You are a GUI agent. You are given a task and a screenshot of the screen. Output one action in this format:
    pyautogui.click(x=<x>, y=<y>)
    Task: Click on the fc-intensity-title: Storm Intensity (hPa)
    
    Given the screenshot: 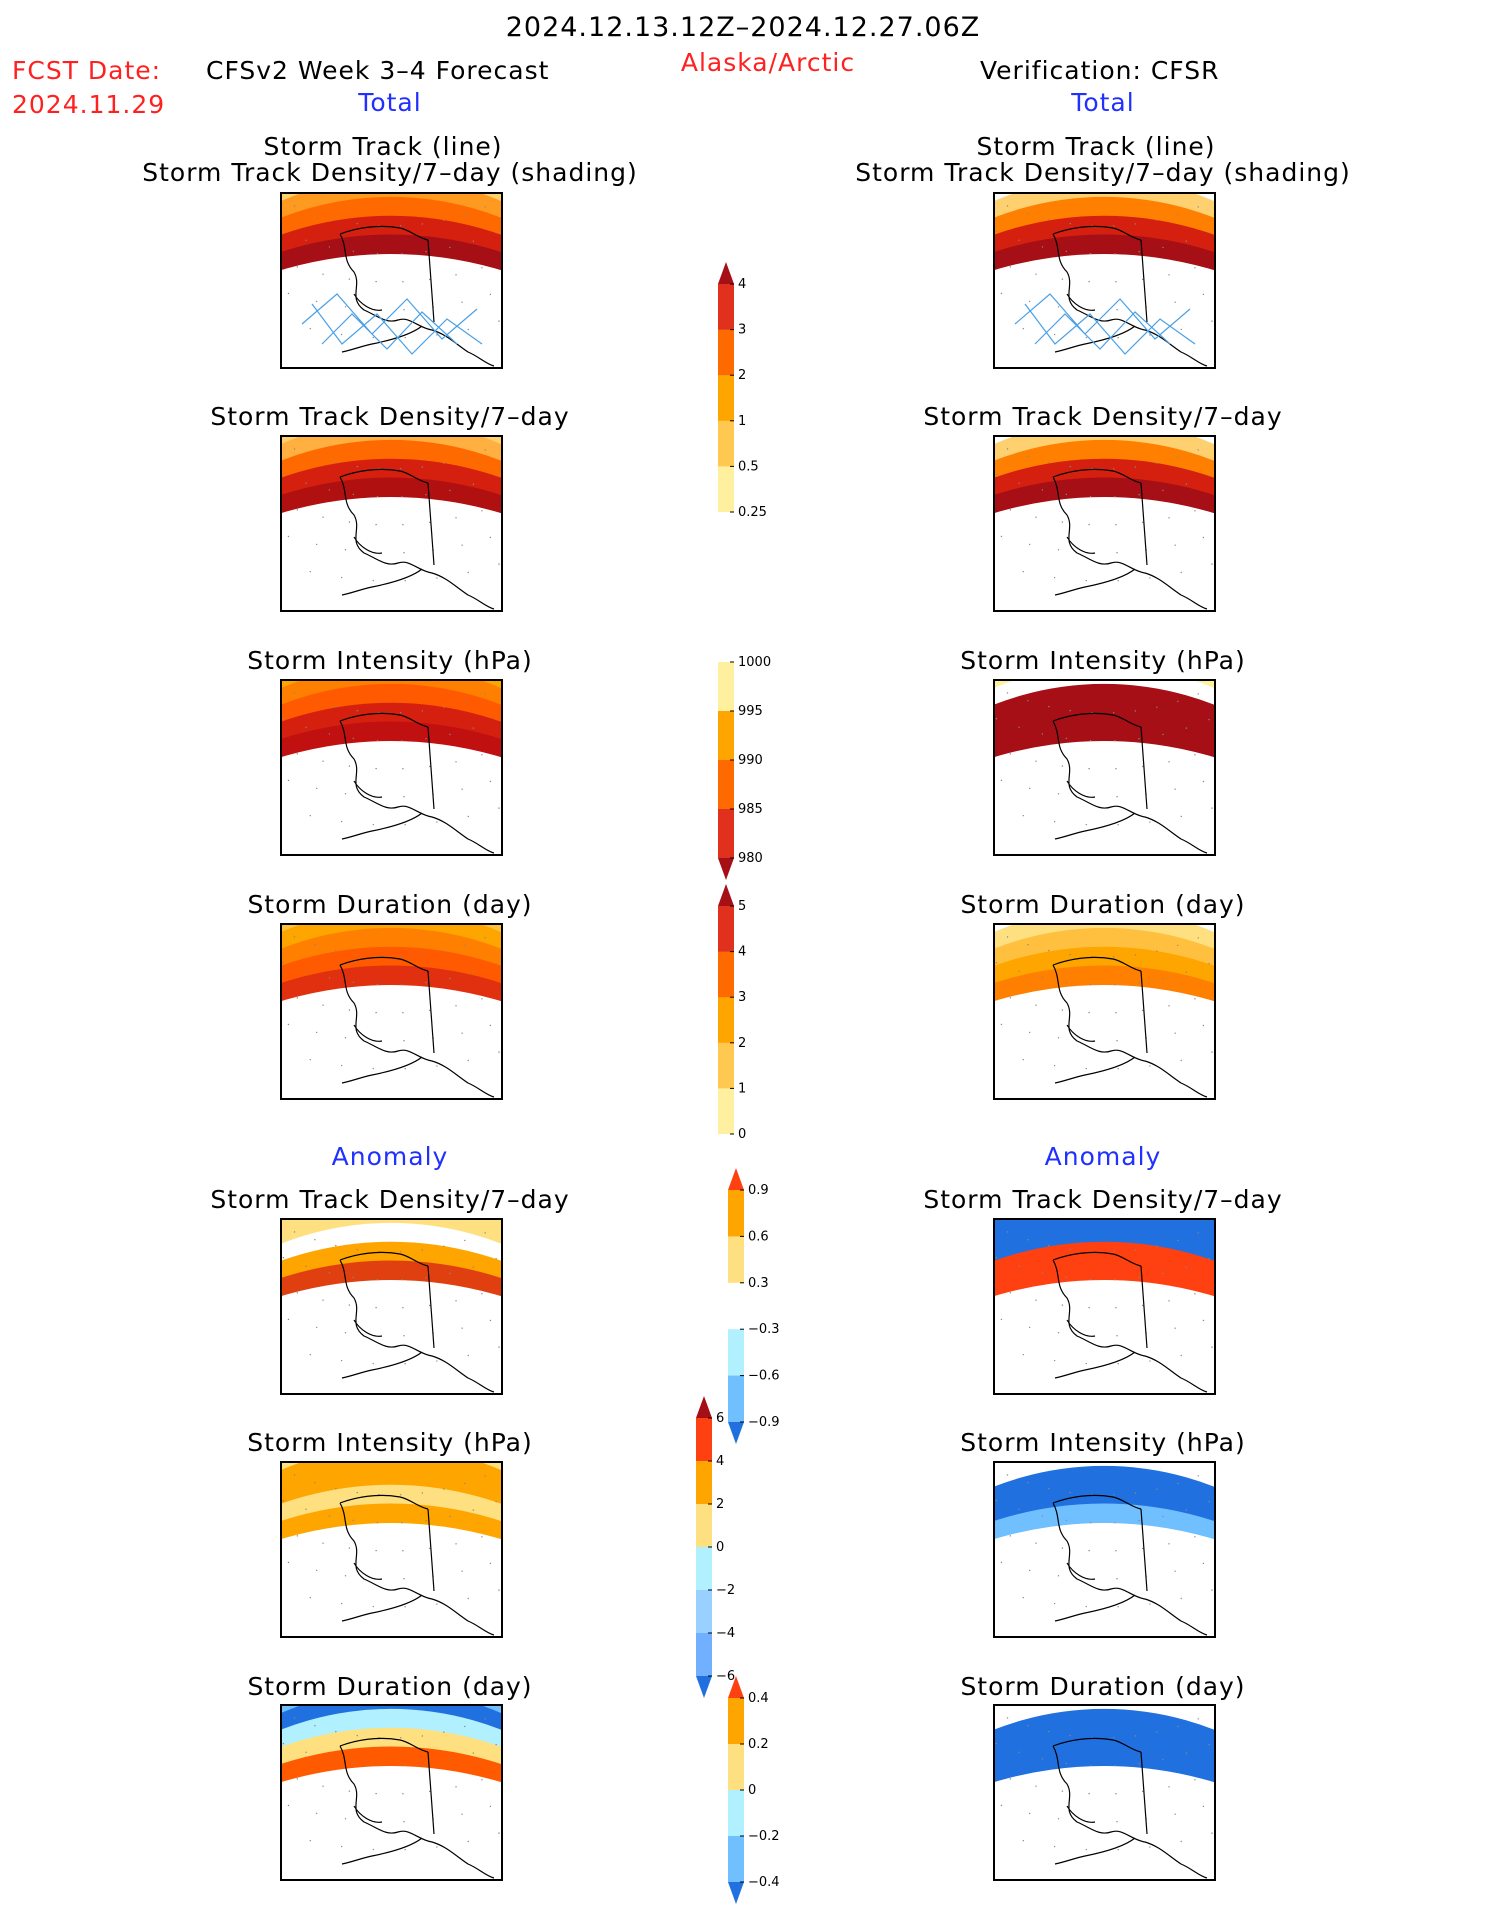 What is the action you would take?
    pyautogui.click(x=390, y=660)
    